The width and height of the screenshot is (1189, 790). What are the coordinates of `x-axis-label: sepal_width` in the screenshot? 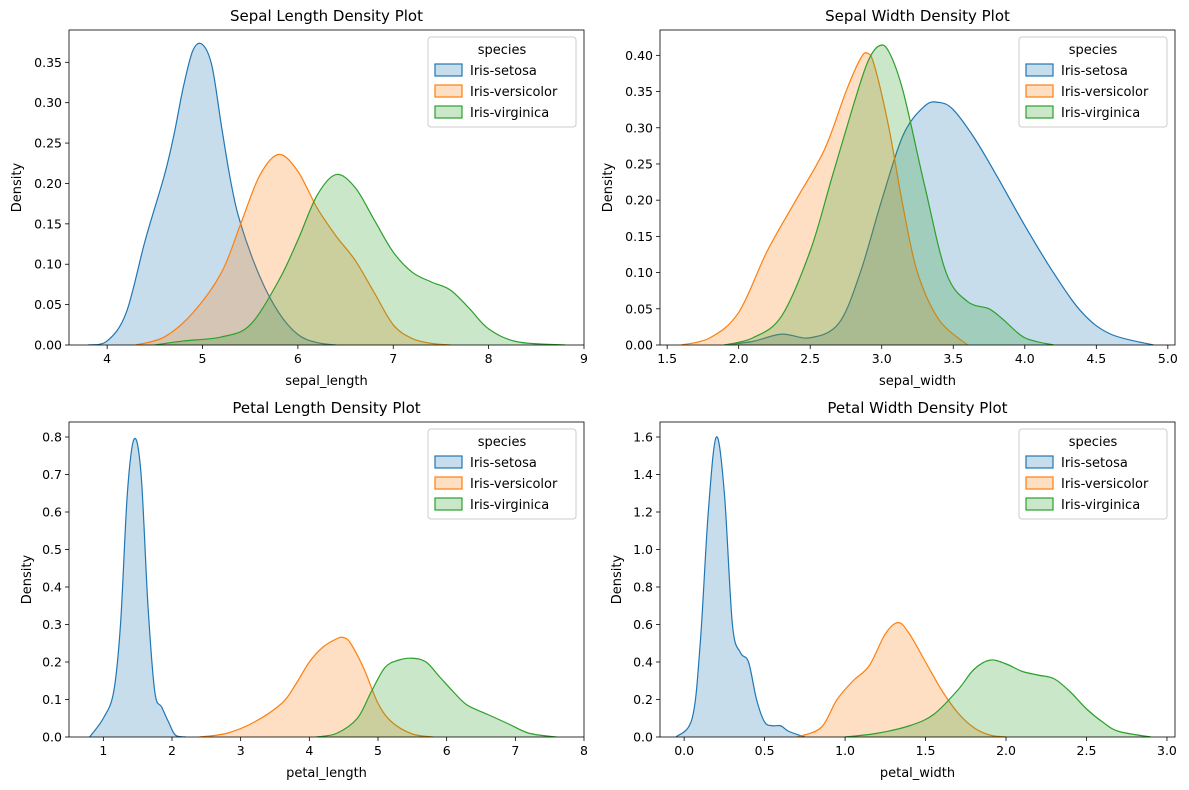 It's located at (917, 381).